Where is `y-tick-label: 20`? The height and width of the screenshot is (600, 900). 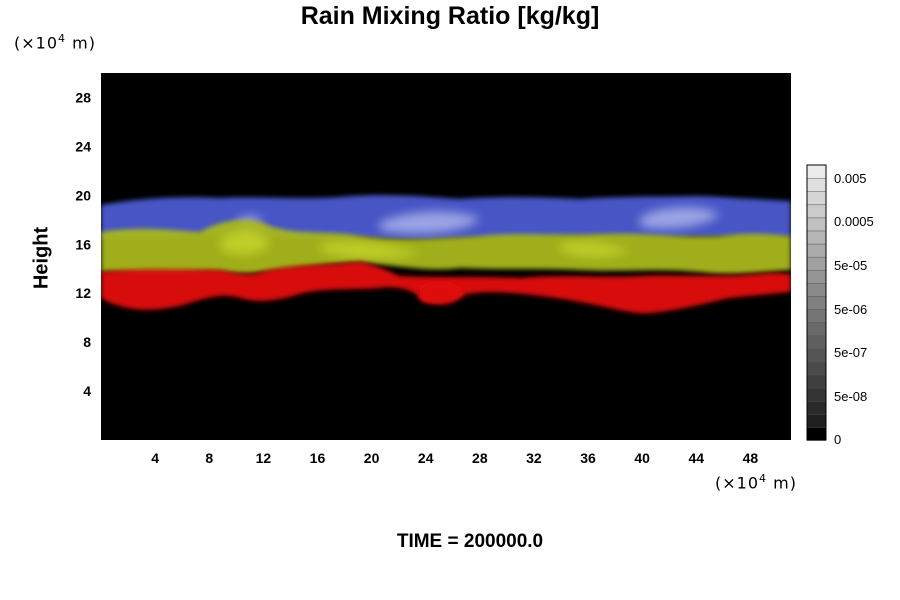 y-tick-label: 20 is located at coordinates (83, 195).